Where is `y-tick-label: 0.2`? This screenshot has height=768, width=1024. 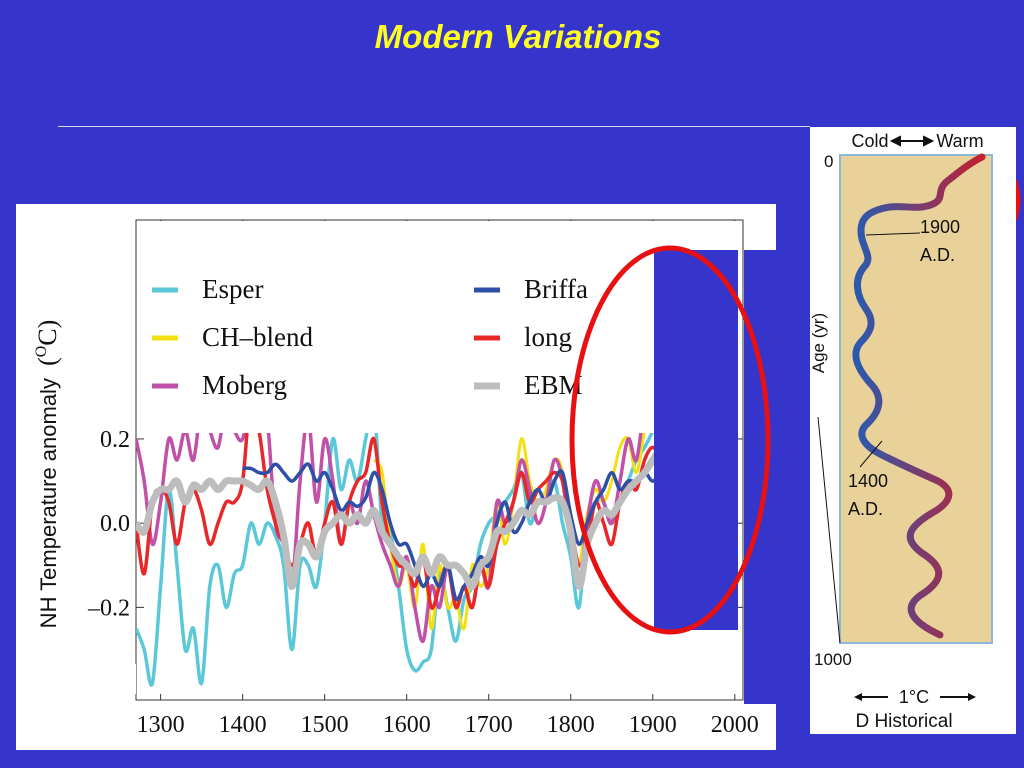 y-tick-label: 0.2 is located at coordinates (115, 440).